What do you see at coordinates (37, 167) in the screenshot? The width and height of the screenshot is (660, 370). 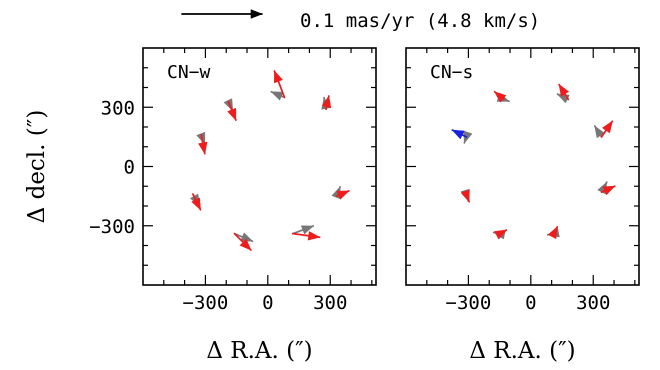 I see `y-axis-title: Δ decl. (″)` at bounding box center [37, 167].